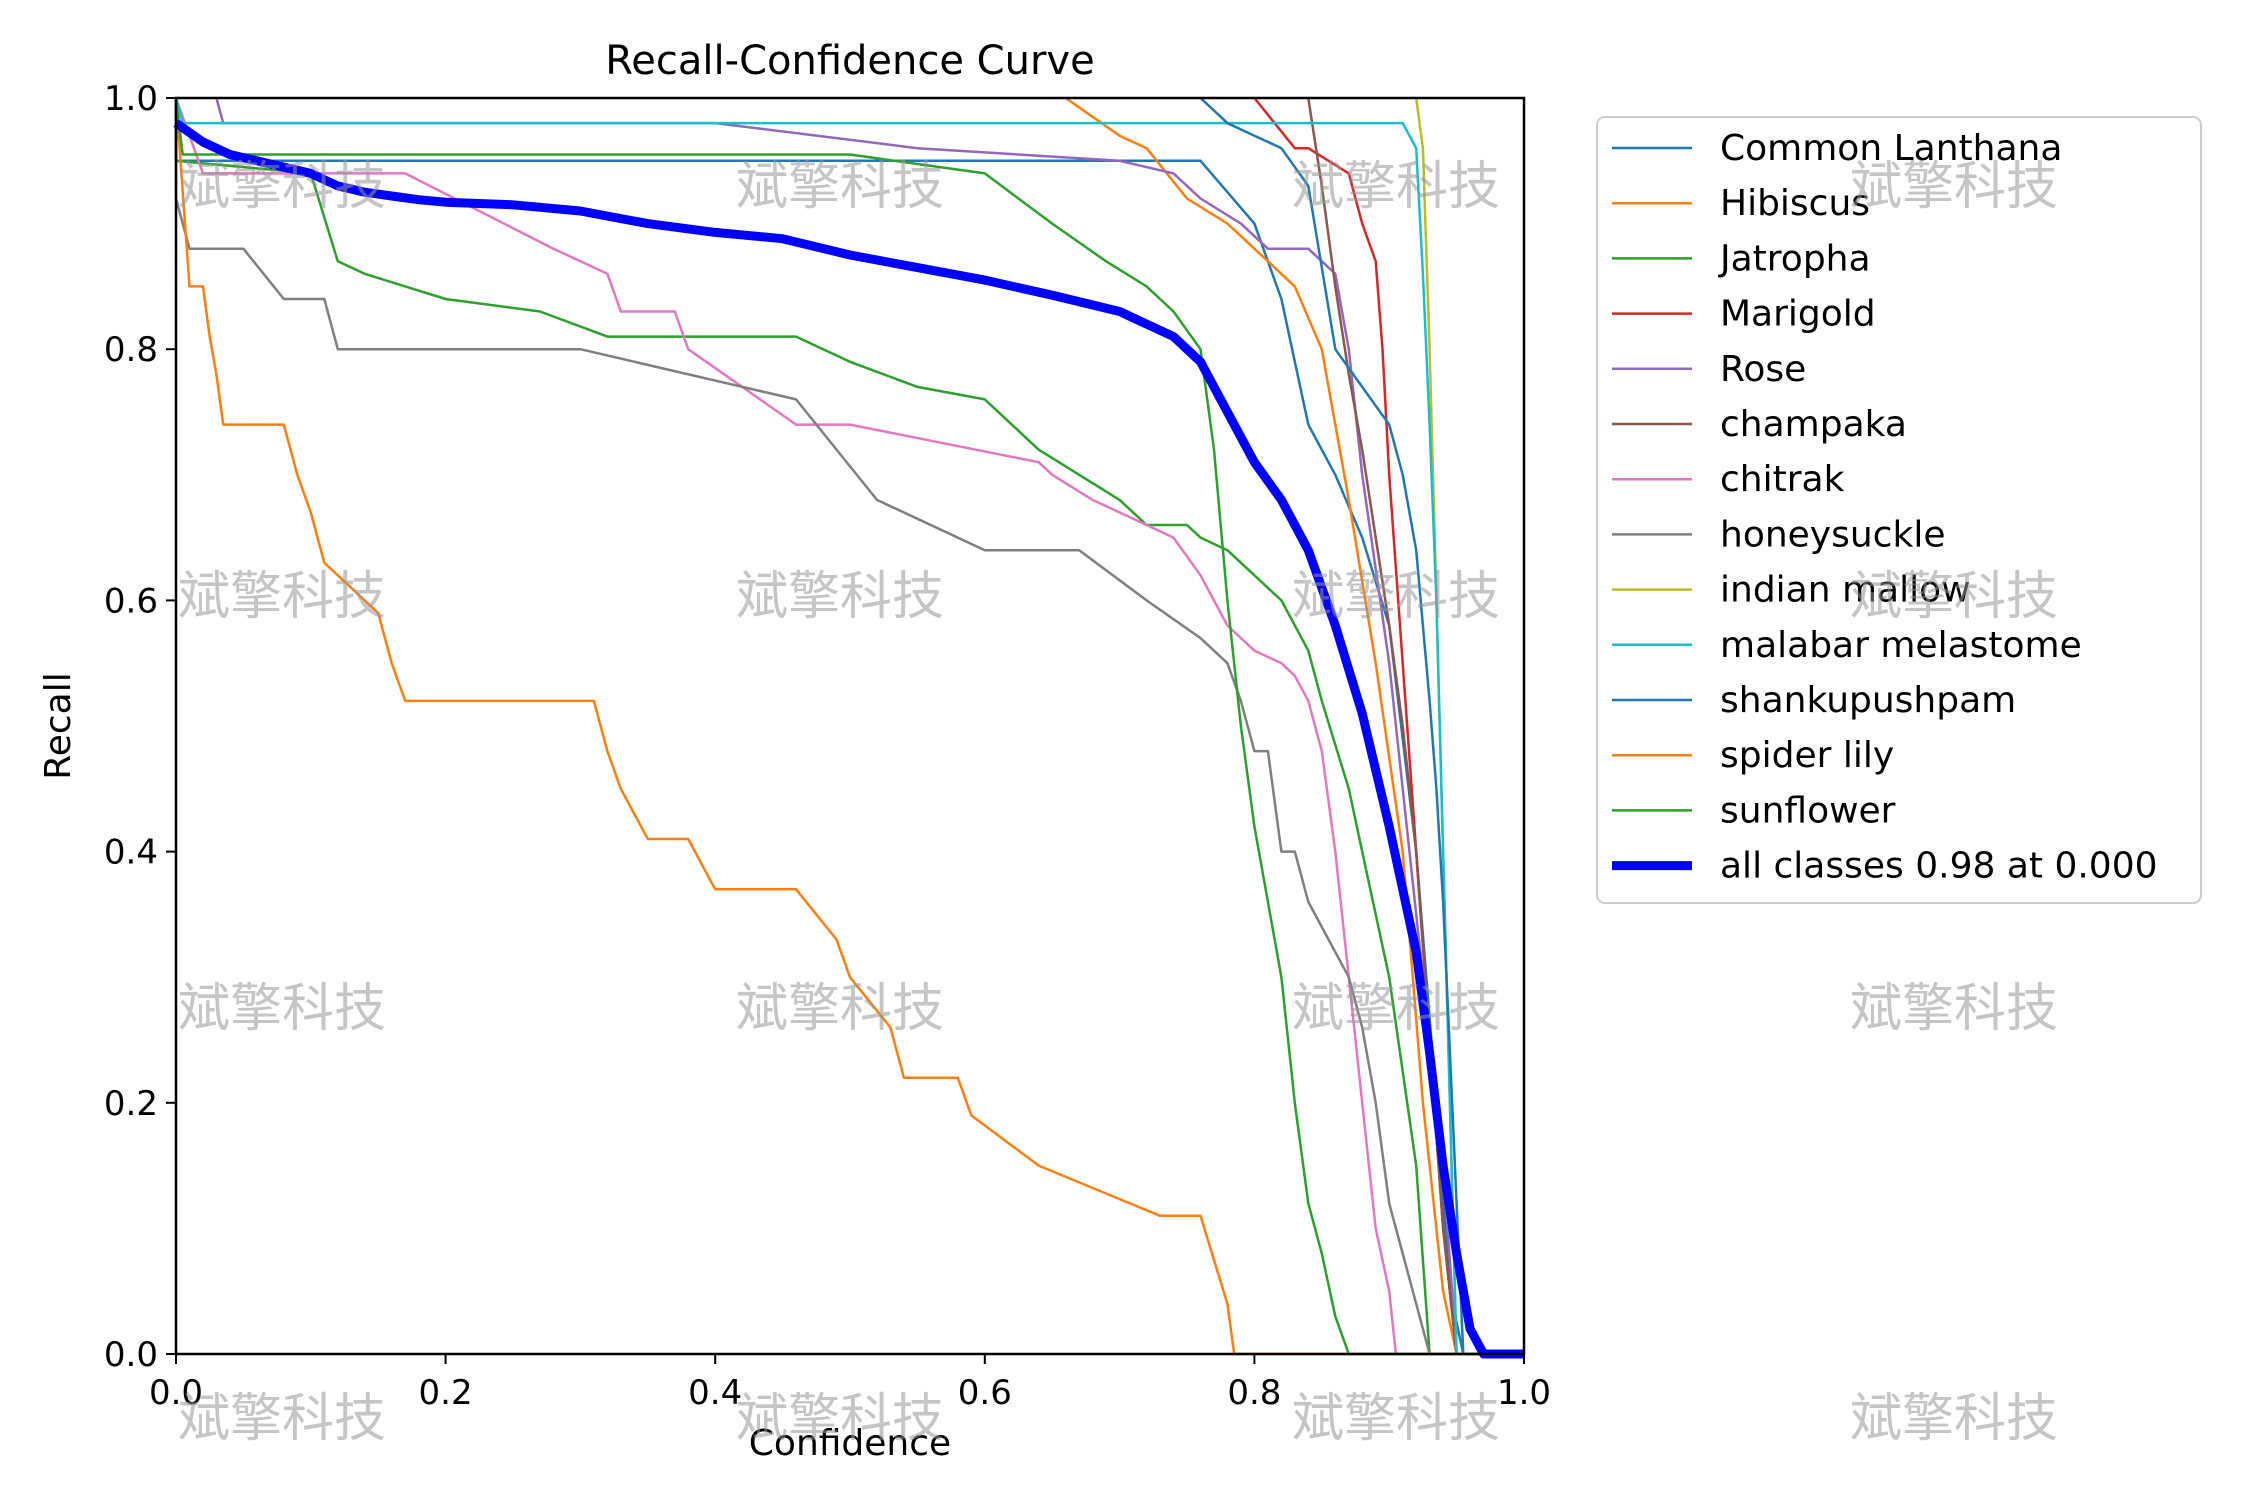 This screenshot has height=1500, width=2250. Describe the element at coordinates (1794, 258) in the screenshot. I see `legend-label: Jatropha` at that location.